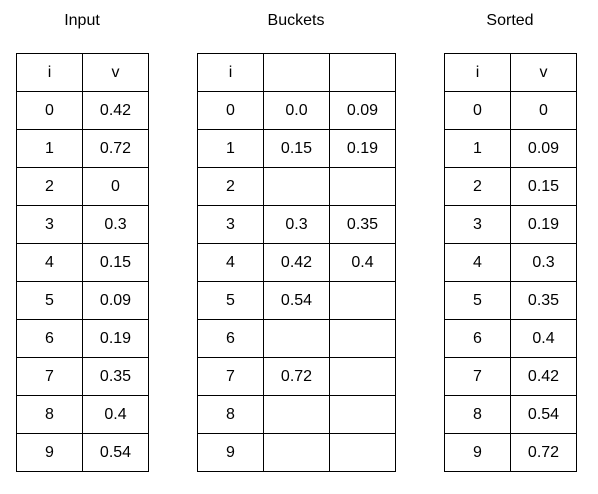 This screenshot has width=598, height=494. I want to click on buckets-value-cell: 0.42, so click(296, 262).